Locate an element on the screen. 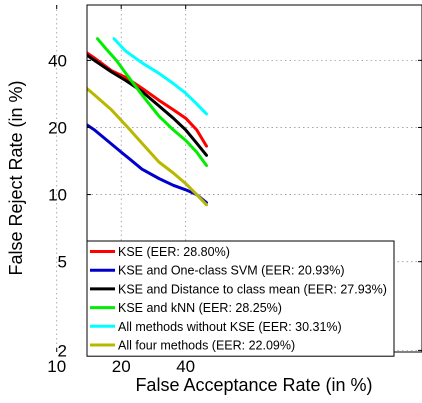 The width and height of the screenshot is (422, 403). x-tick-label: 20 is located at coordinates (121, 366).